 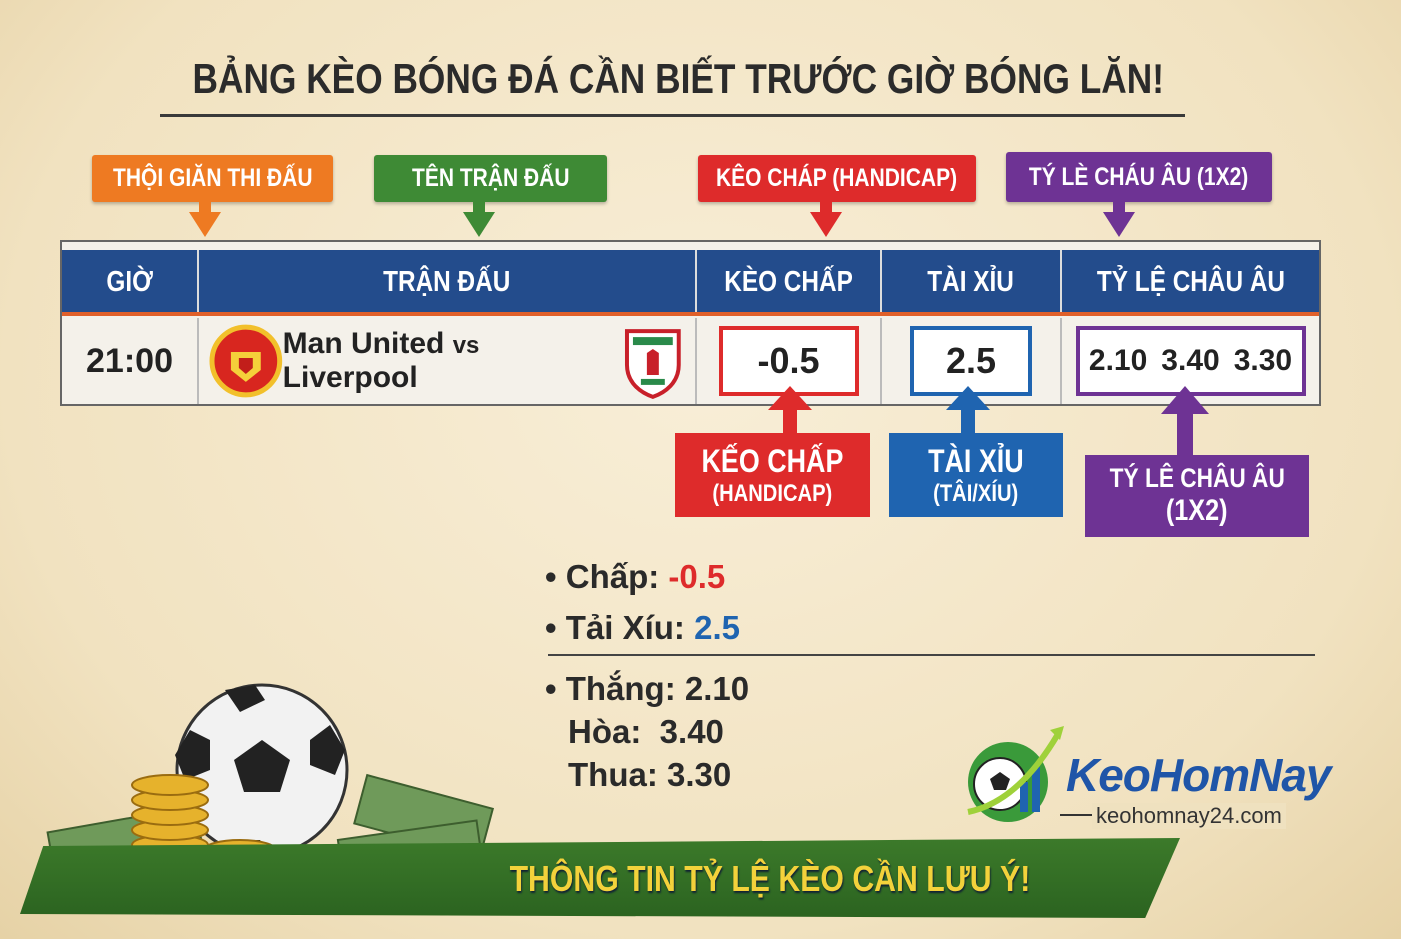 What do you see at coordinates (212, 178) in the screenshot?
I see `label-match-time: THỘI GIĂN THI ĐẤU` at bounding box center [212, 178].